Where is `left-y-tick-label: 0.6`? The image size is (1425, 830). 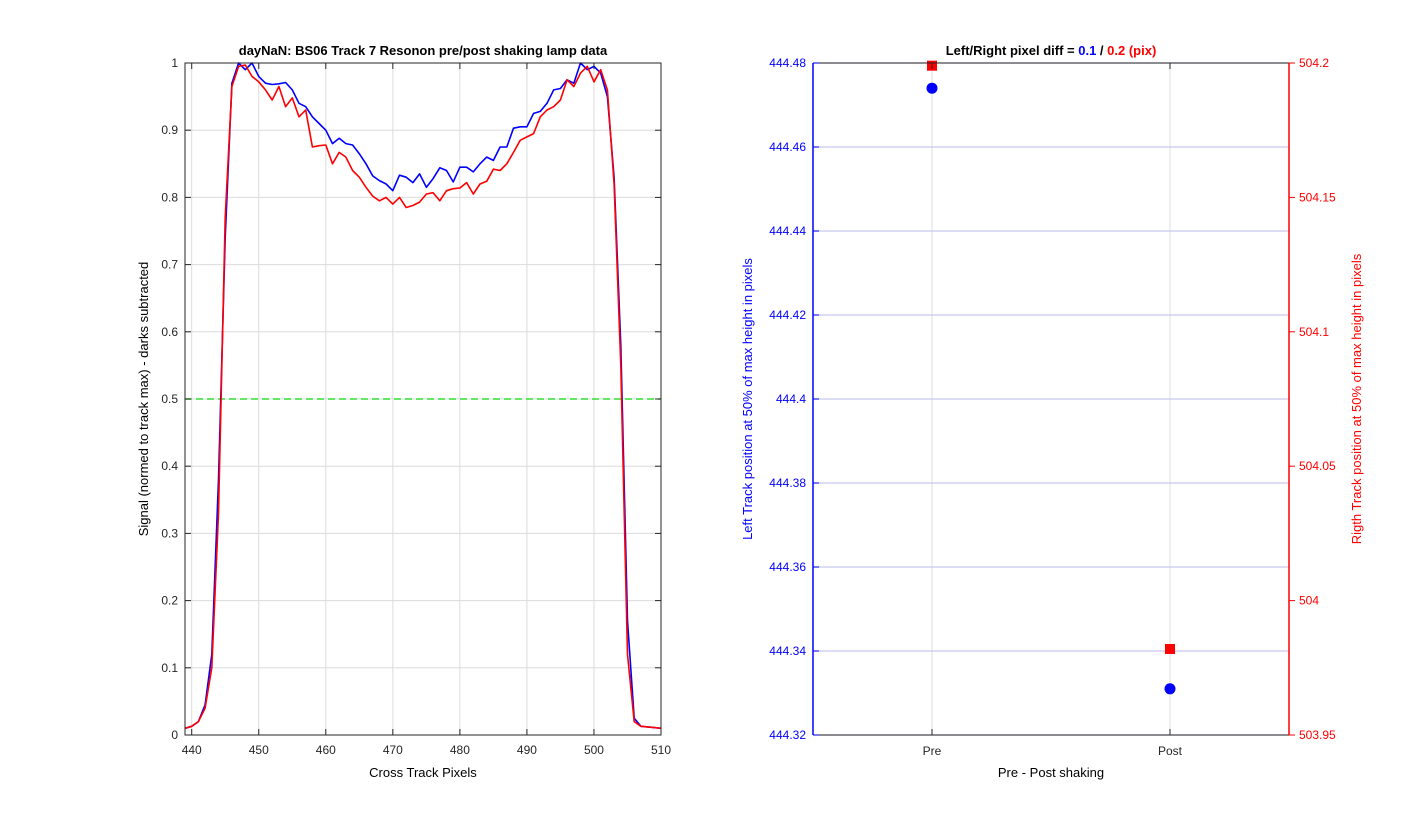
left-y-tick-label: 0.6 is located at coordinates (169, 332).